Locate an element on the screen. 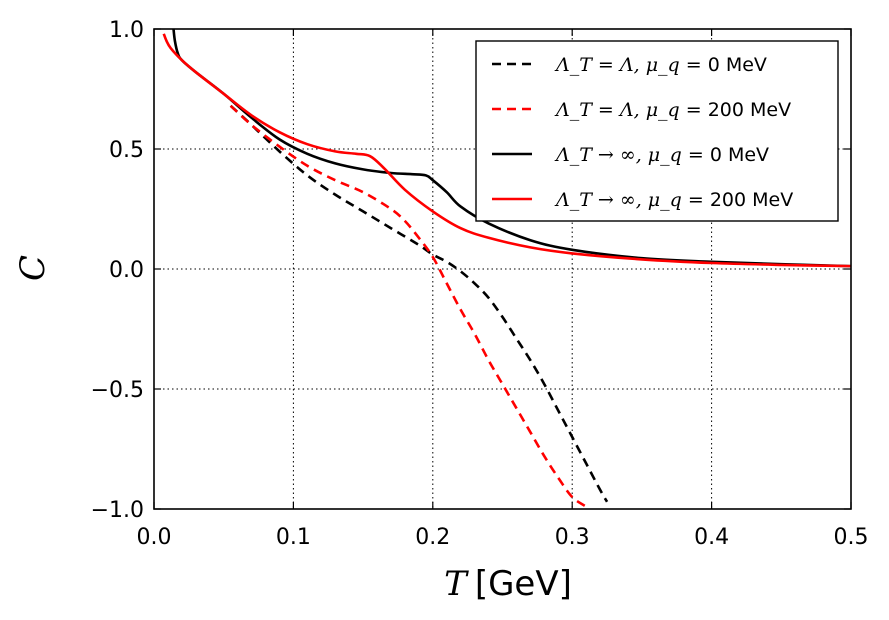 This screenshot has width=889, height=620. legend-label-1: Λ_T = Λ, μ_q = 0 MeV is located at coordinates (660, 65).